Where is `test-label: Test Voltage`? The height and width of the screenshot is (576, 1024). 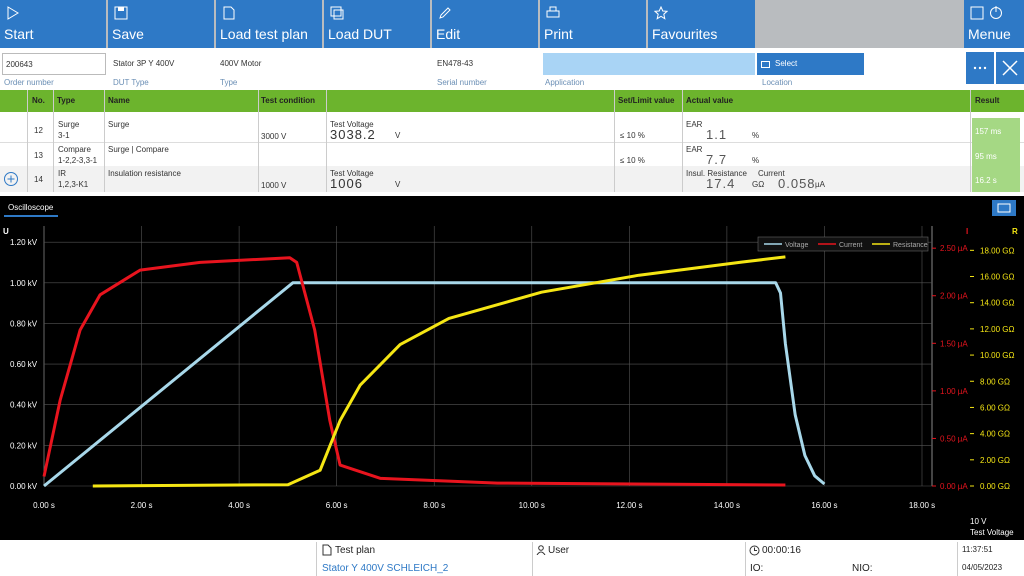
test-label: Test Voltage is located at coordinates (352, 124).